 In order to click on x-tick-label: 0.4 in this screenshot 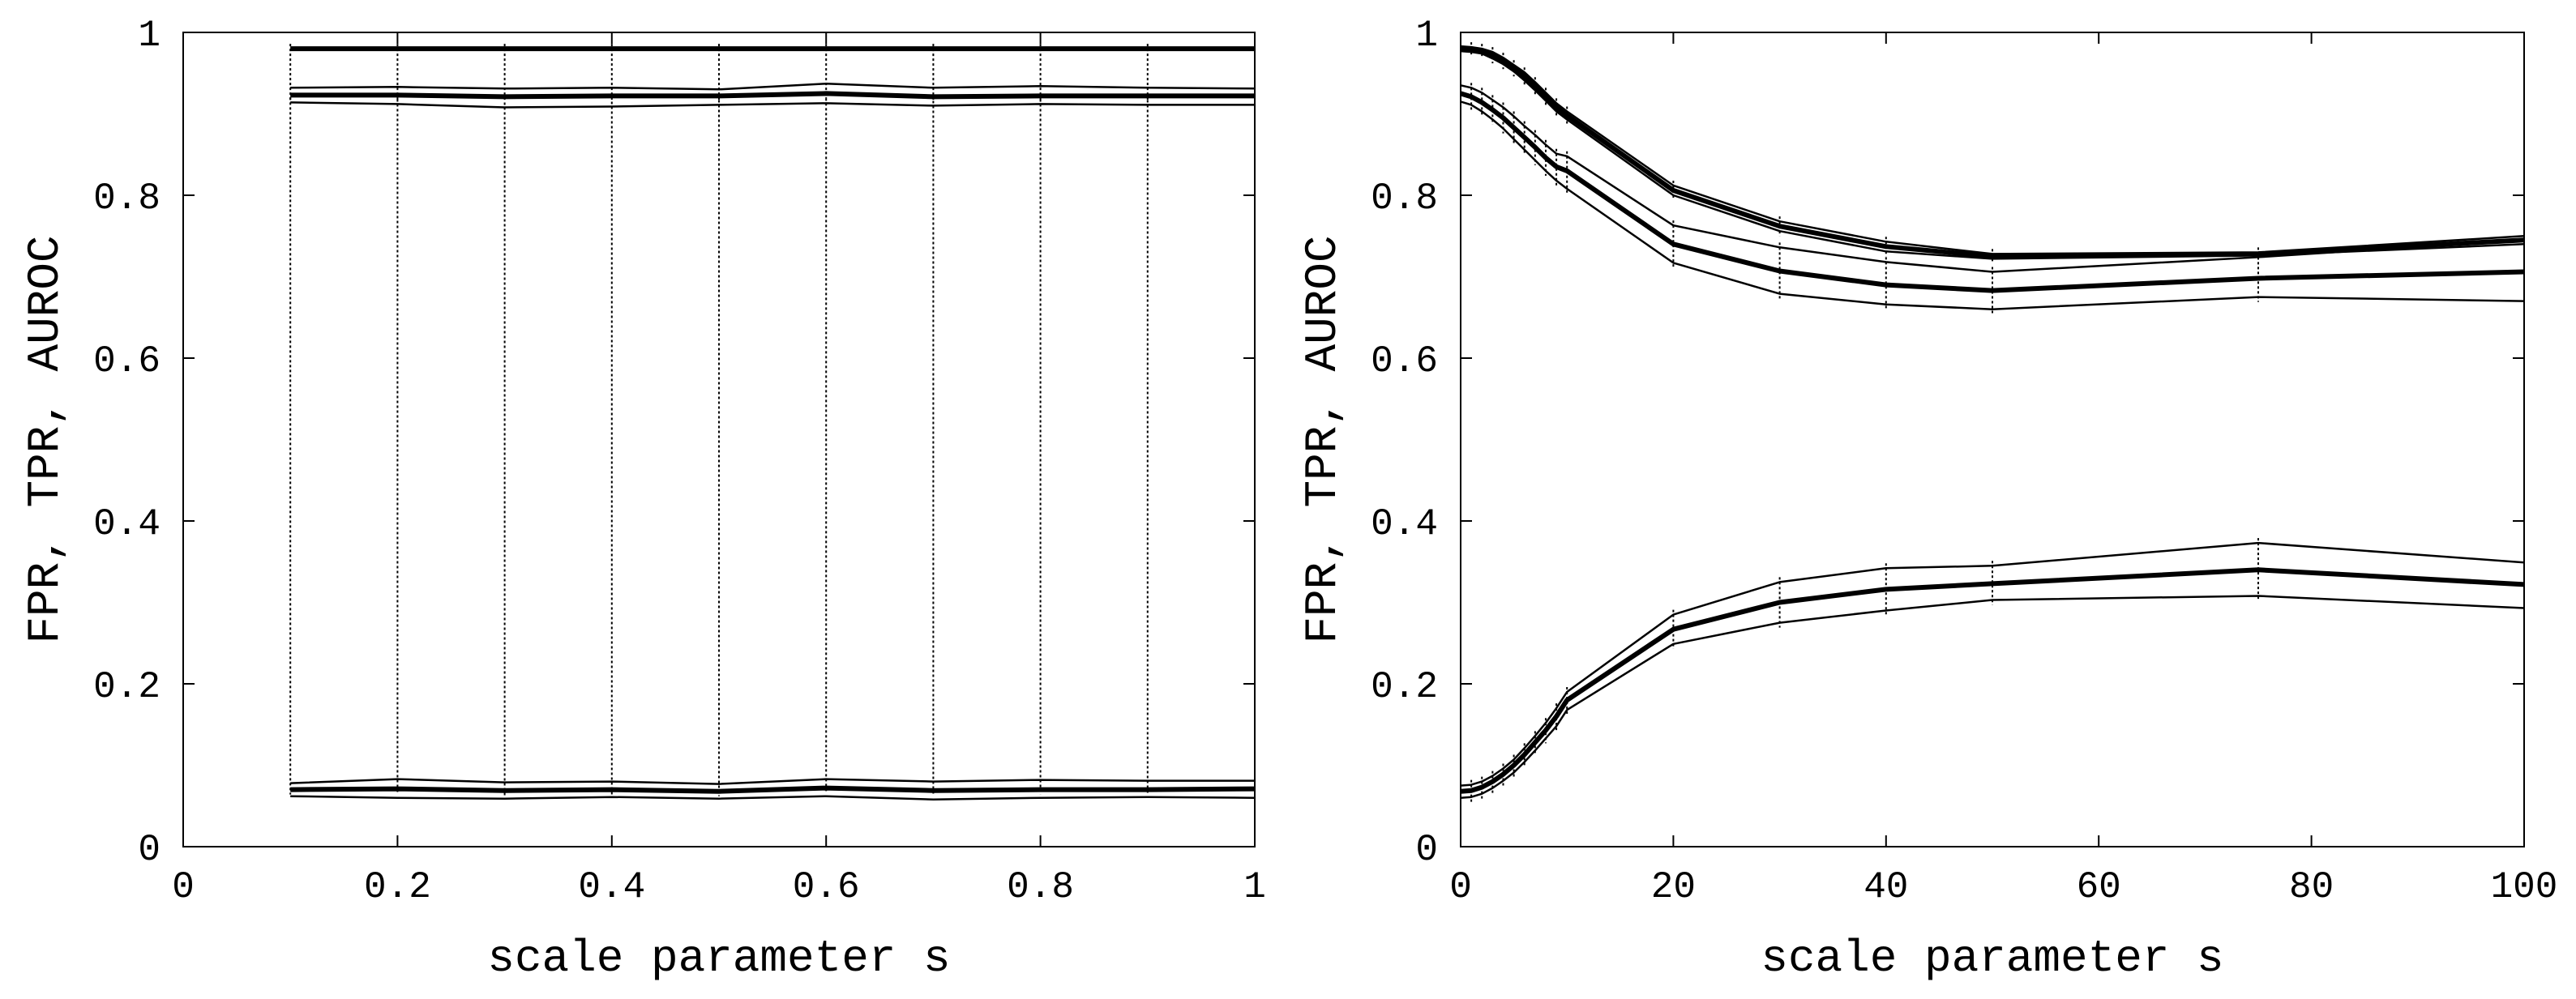, I will do `click(611, 887)`.